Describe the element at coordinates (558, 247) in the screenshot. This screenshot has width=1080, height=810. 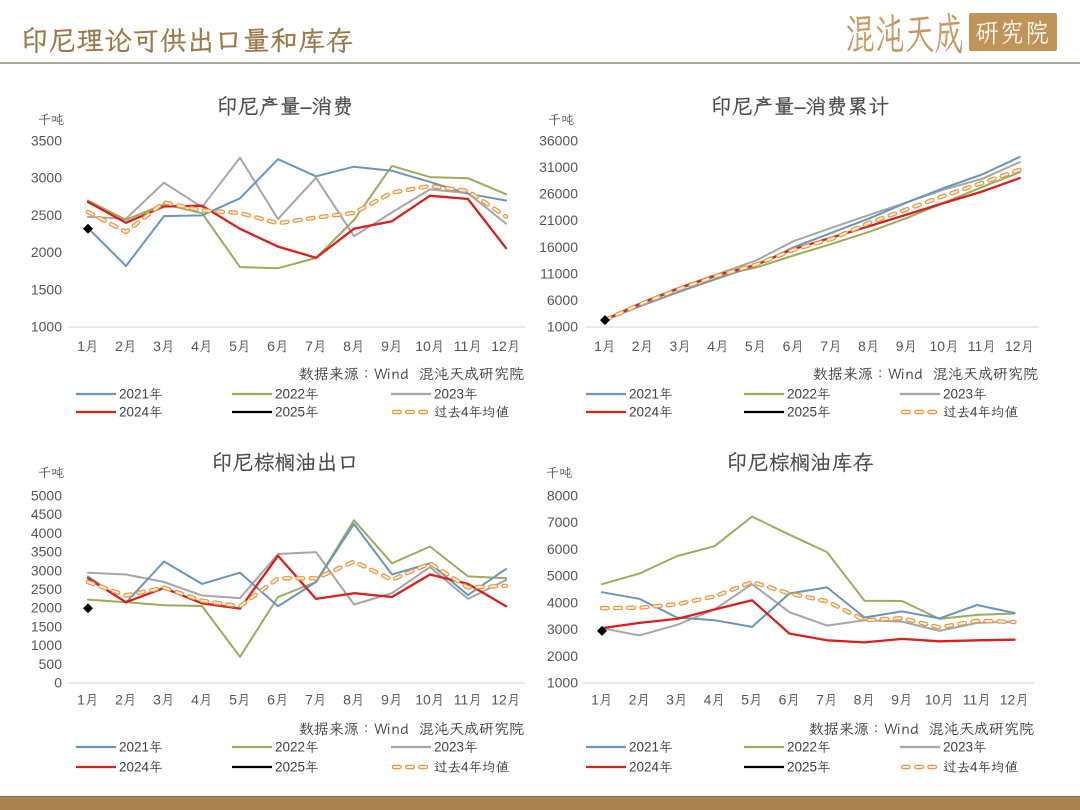
I see `svg-text: 16000` at that location.